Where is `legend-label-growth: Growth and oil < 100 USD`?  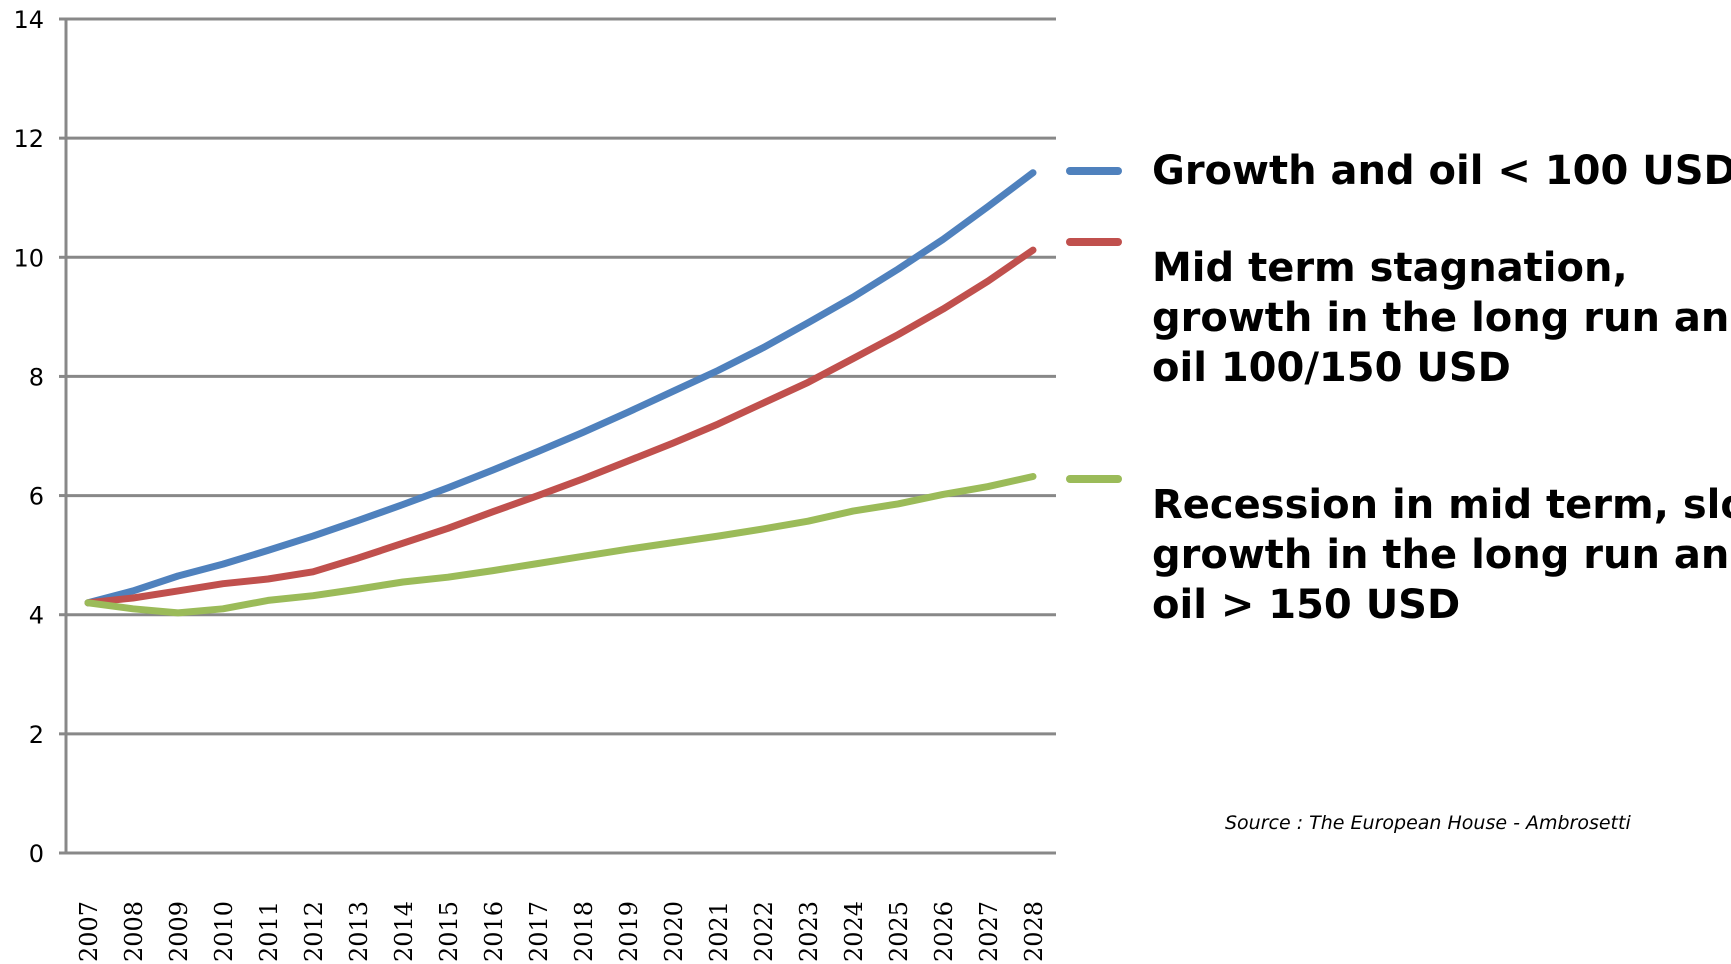
legend-label-growth: Growth and oil < 100 USD is located at coordinates (1441, 171).